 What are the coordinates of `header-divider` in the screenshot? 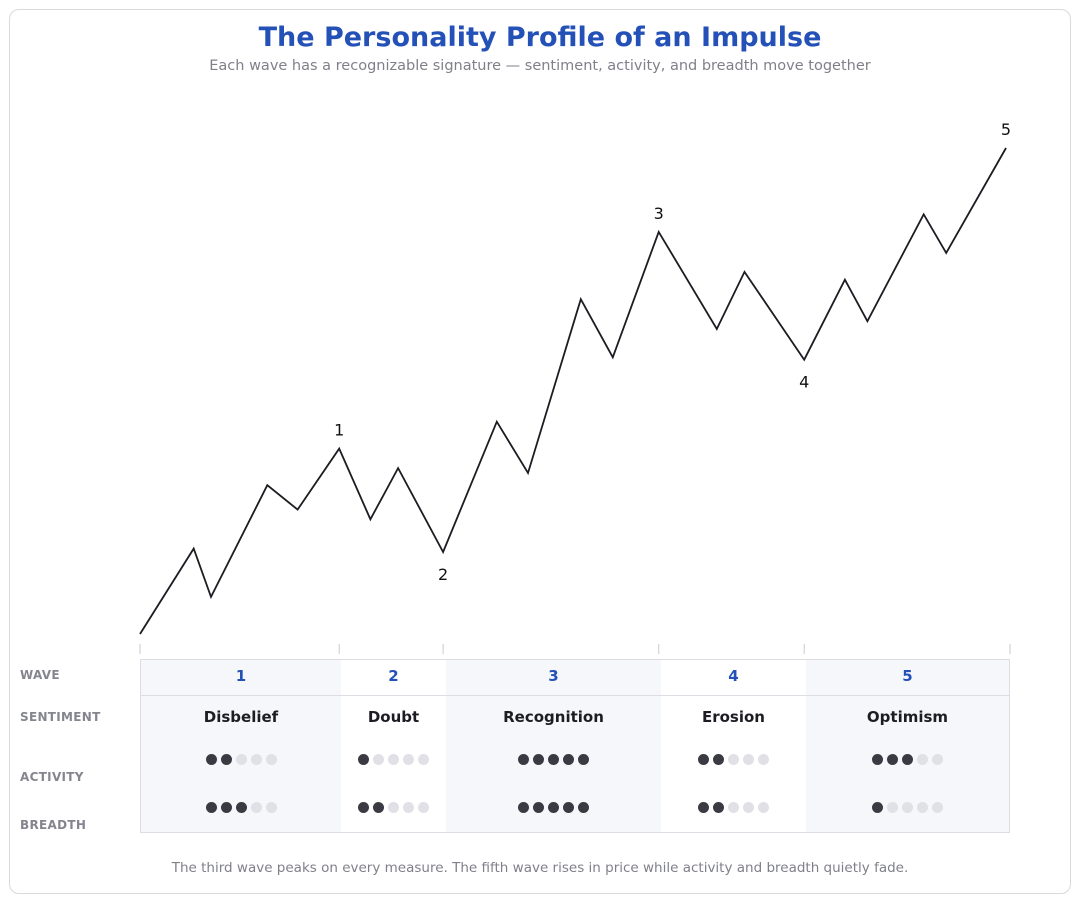 It's located at (575, 695).